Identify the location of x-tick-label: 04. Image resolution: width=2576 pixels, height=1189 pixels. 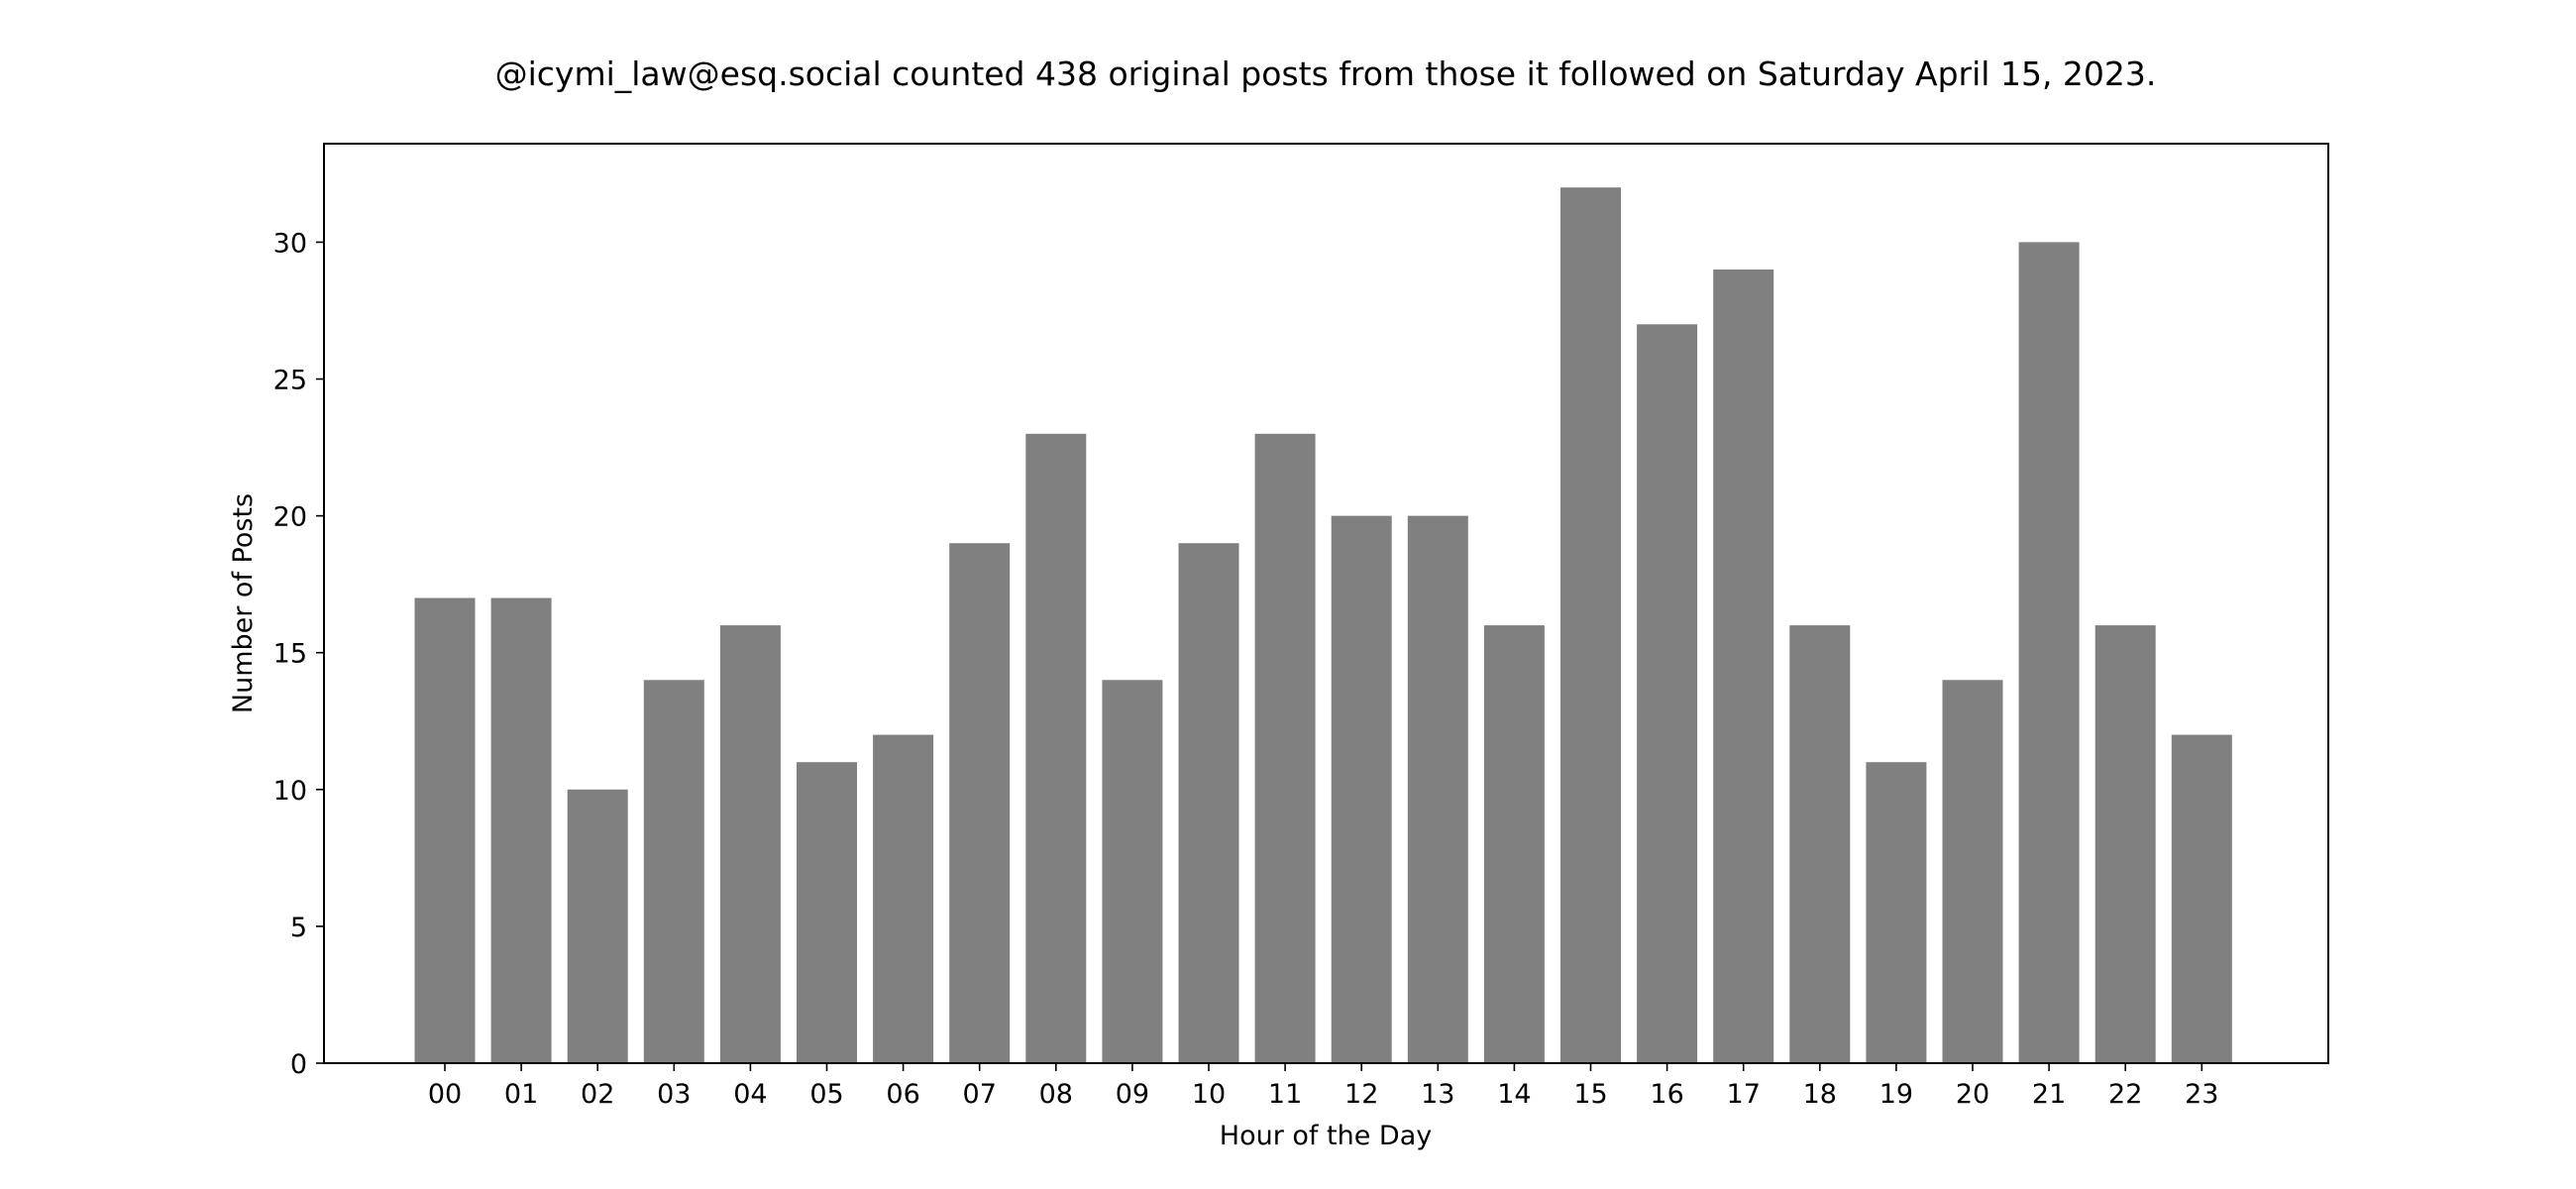
(750, 1094).